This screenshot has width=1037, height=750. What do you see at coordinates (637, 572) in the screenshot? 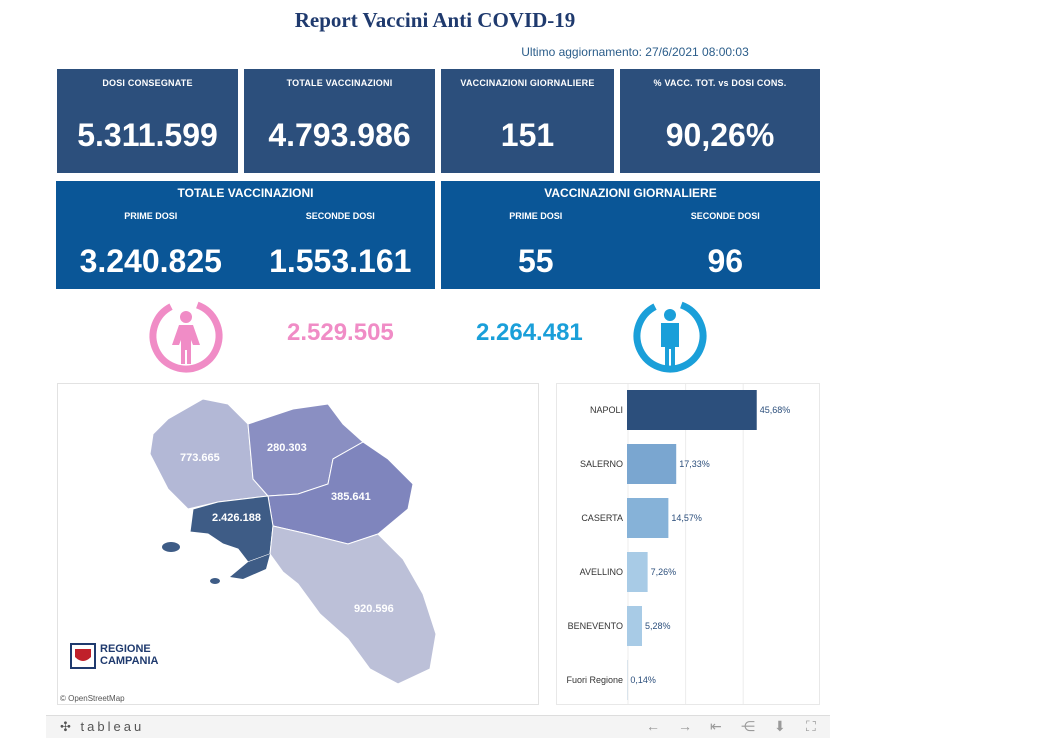
I see `bar-avellino` at bounding box center [637, 572].